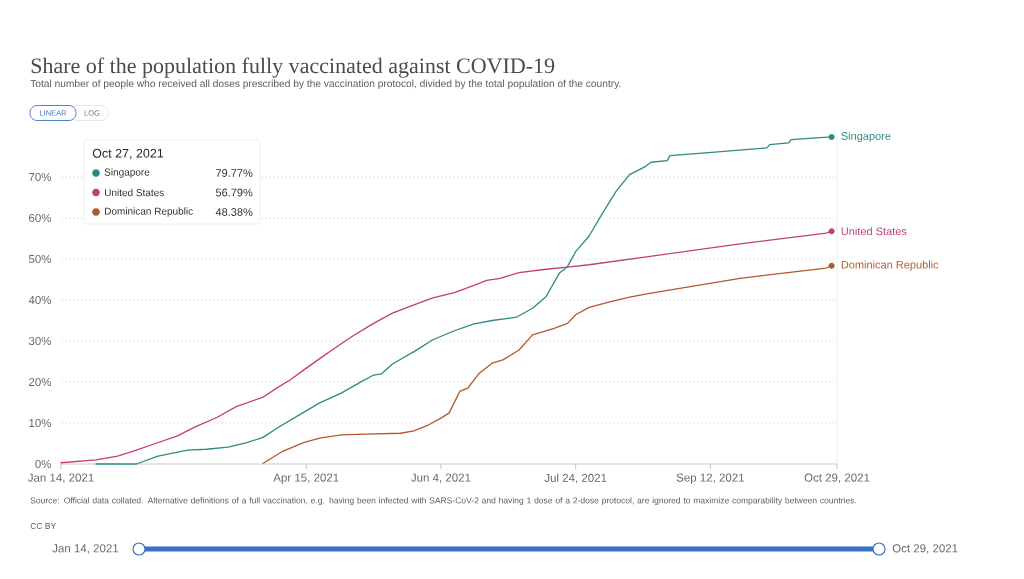  What do you see at coordinates (40, 382) in the screenshot?
I see `y-tick-label: 20%` at bounding box center [40, 382].